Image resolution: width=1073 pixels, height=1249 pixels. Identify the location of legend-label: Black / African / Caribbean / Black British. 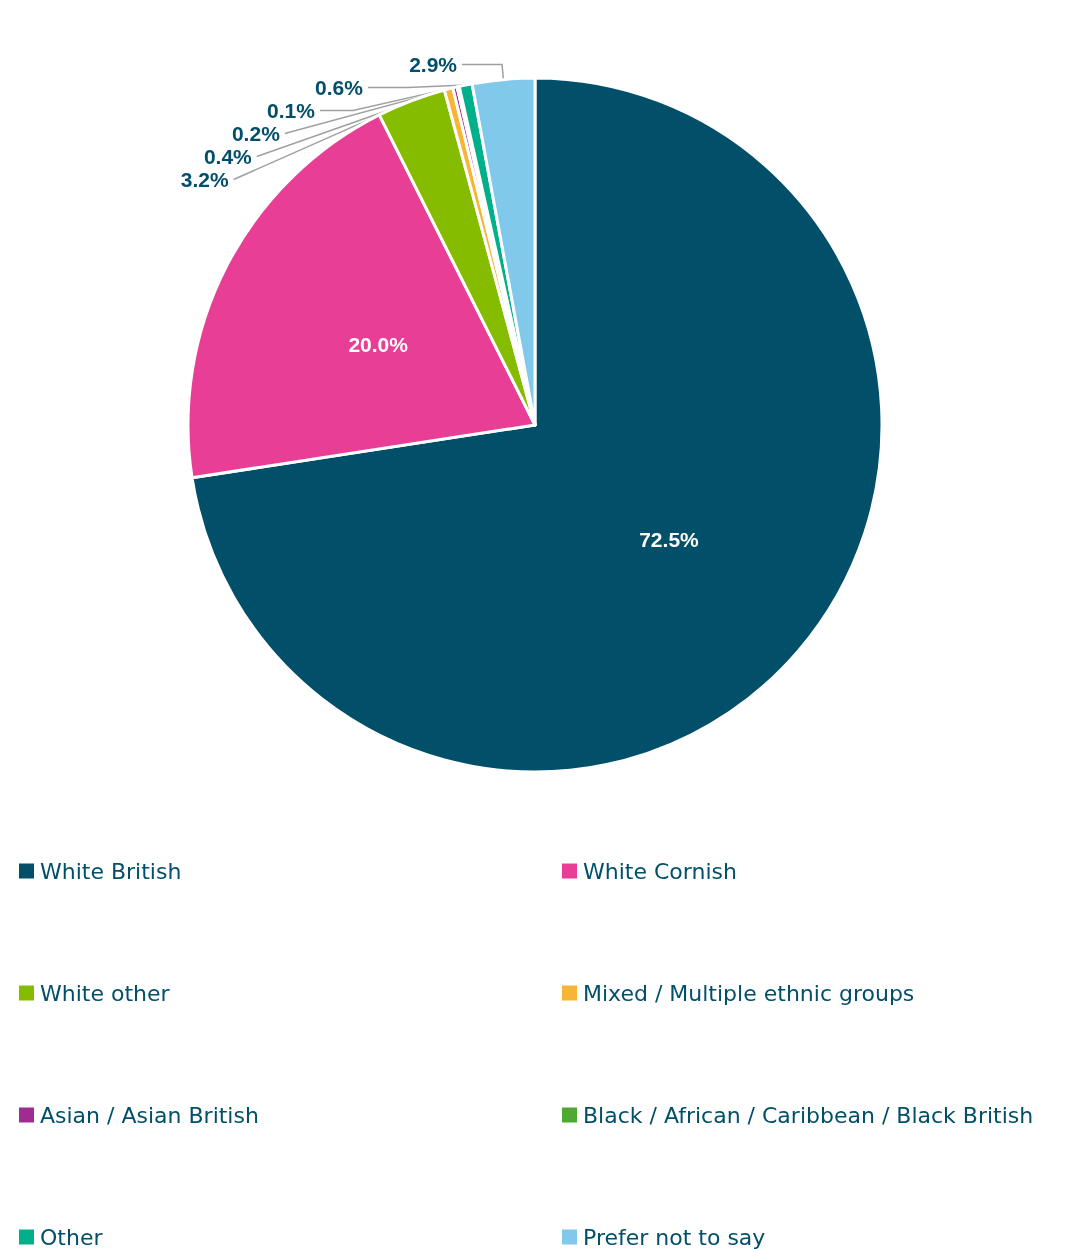
(808, 1115).